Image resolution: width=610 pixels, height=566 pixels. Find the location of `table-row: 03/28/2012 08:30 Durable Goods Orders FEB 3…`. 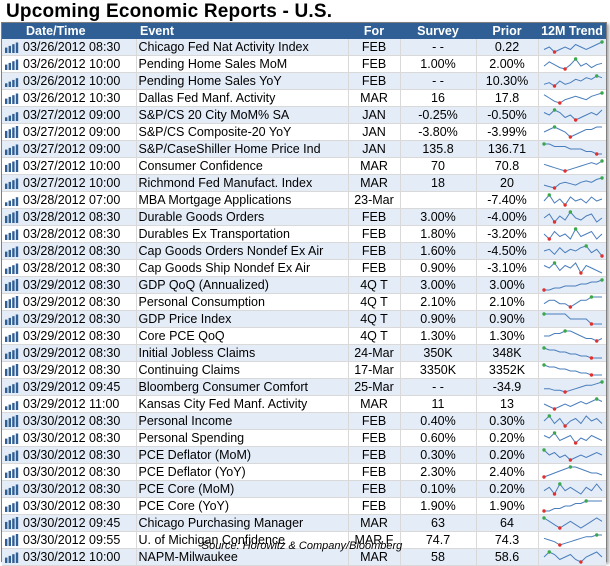

table-row: 03/28/2012 08:30 Durable Goods Orders FEB 3… is located at coordinates (304, 217).